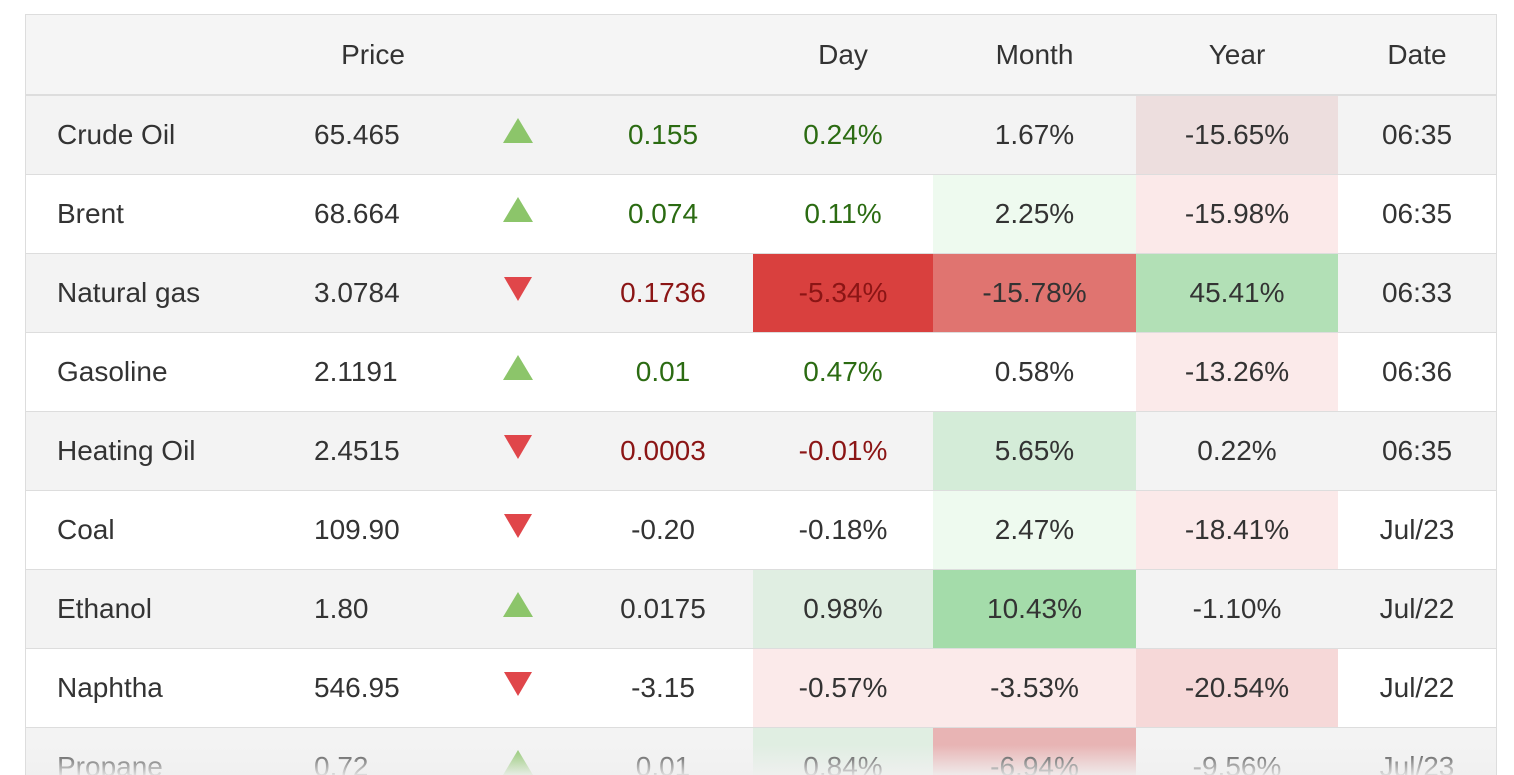 Image resolution: width=1514 pixels, height=775 pixels. Describe the element at coordinates (663, 688) in the screenshot. I see `change-cell: -3.15` at that location.